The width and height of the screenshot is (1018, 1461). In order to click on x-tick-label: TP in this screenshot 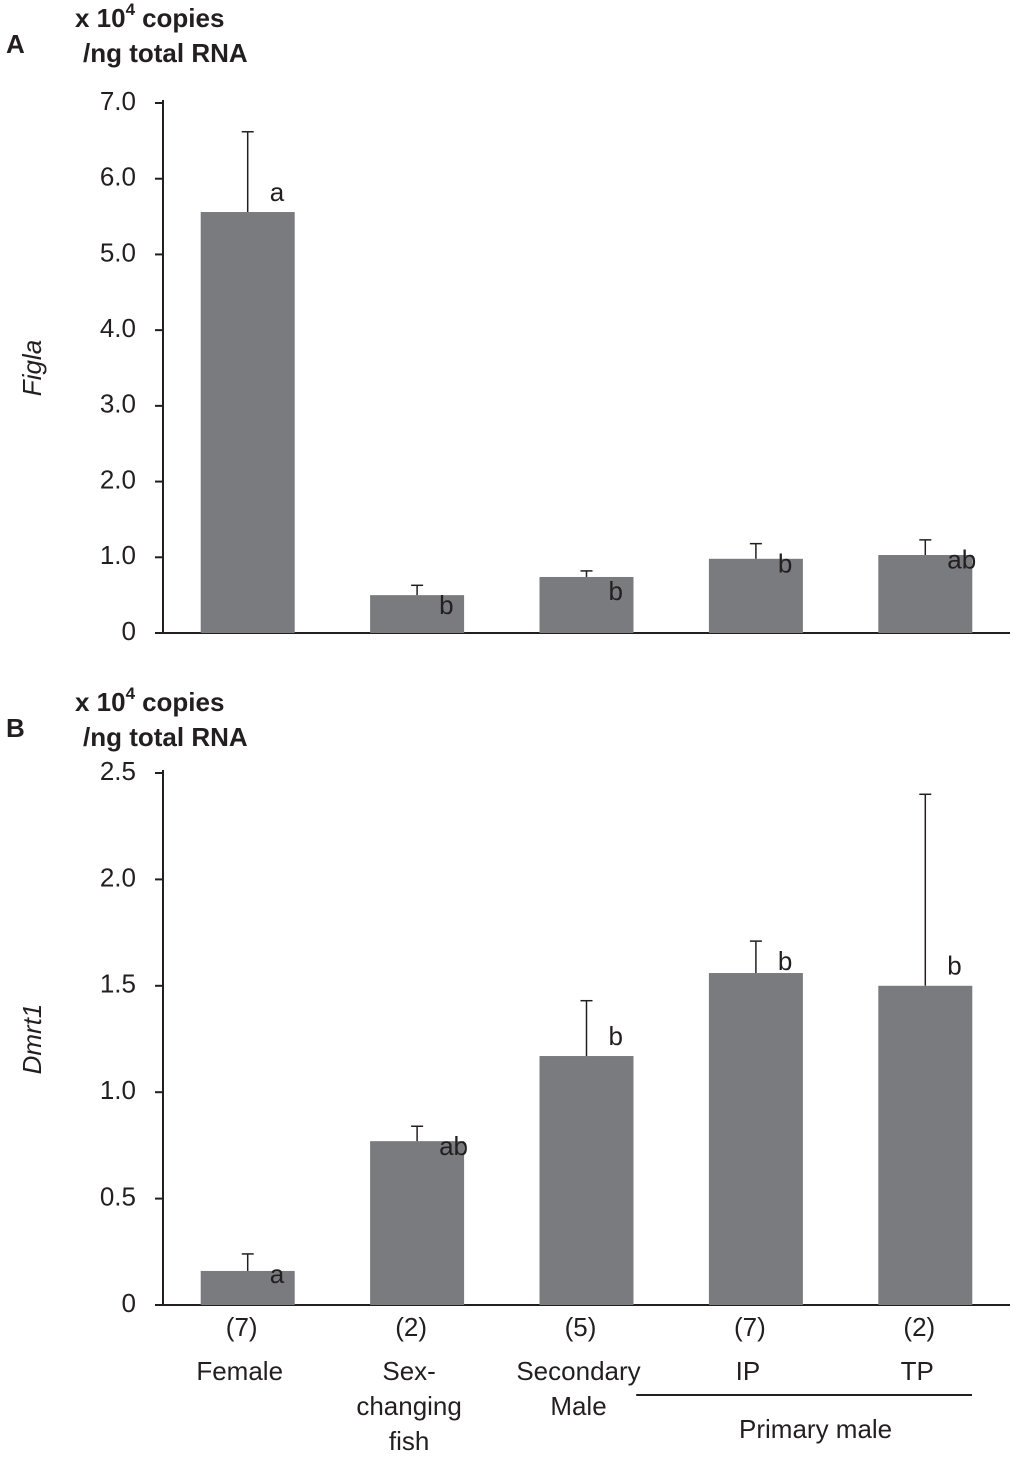, I will do `click(917, 1371)`.